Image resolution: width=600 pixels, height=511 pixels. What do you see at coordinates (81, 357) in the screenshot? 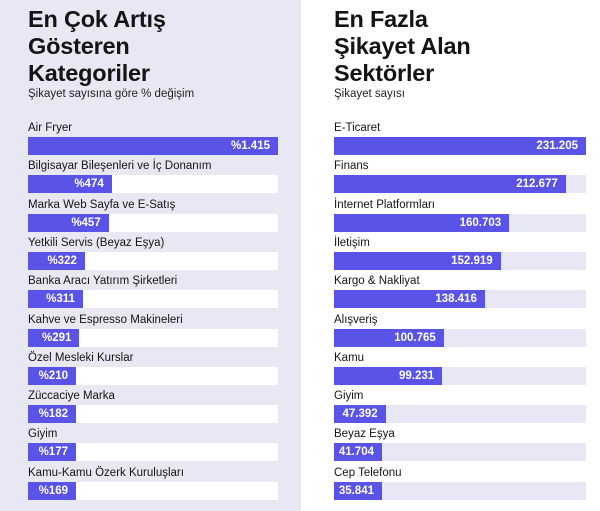
I see `left-category-label: Özel Mesleki Kurslar` at bounding box center [81, 357].